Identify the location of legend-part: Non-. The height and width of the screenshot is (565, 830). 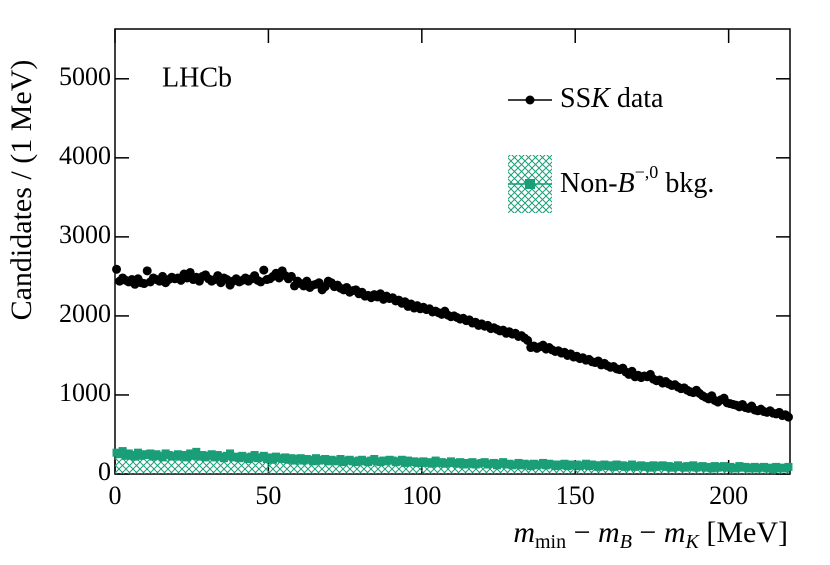
(589, 183).